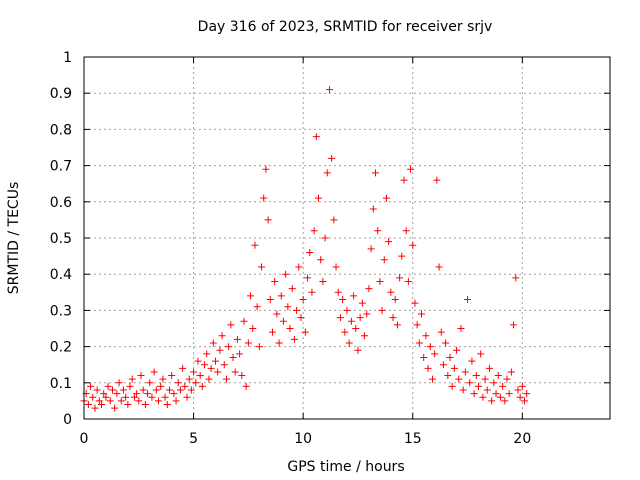  Describe the element at coordinates (61, 384) in the screenshot. I see `y-tick-label: 0.1` at that location.